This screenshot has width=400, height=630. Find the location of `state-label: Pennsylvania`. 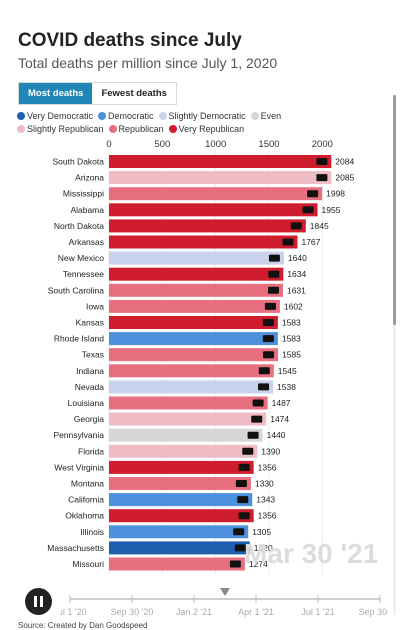

state-label: Pennsylvania is located at coordinates (78, 435).